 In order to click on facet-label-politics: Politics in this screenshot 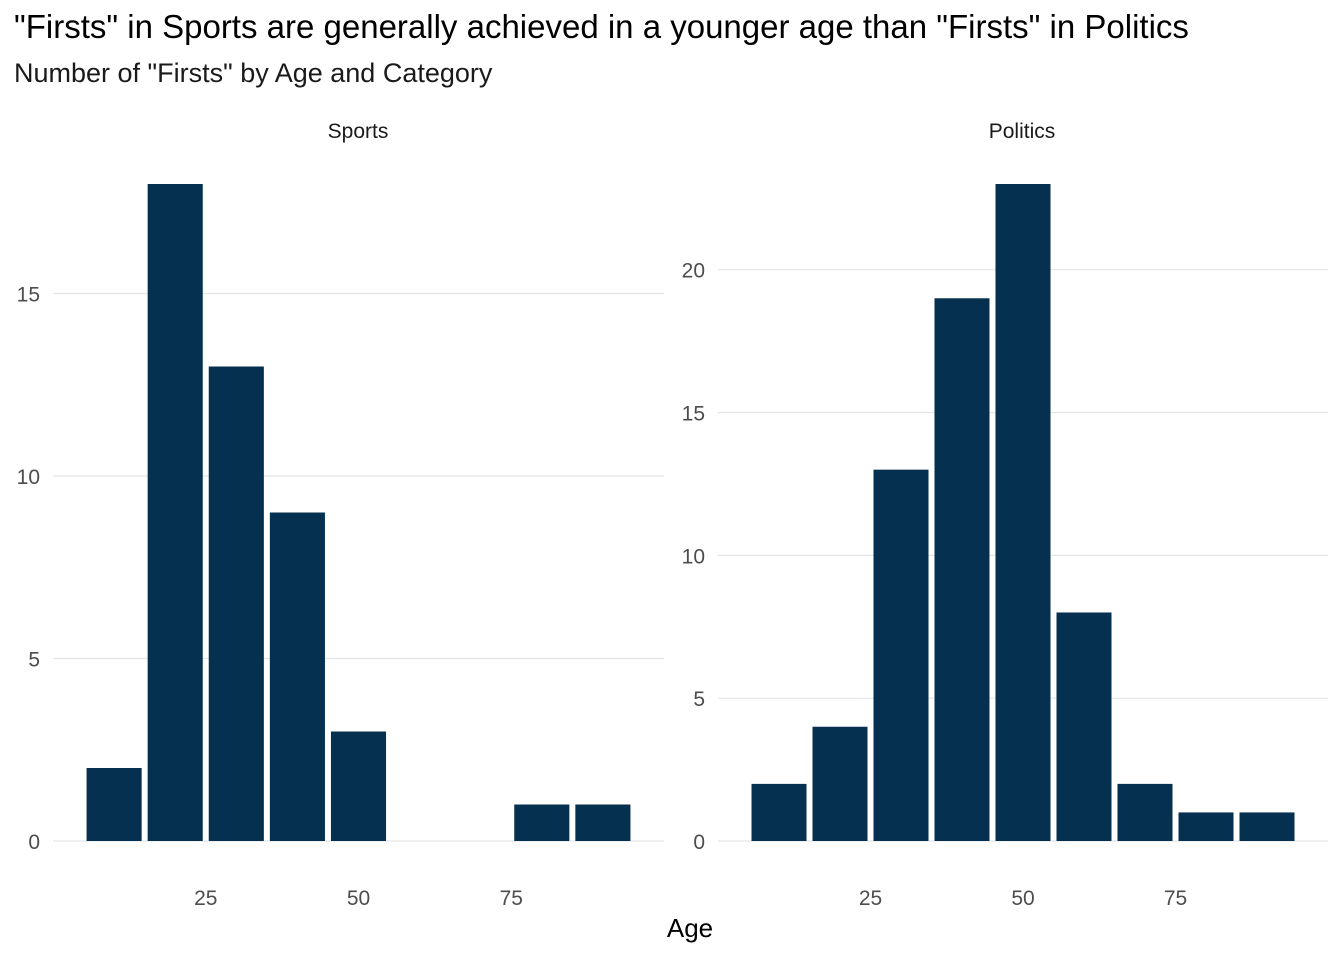, I will do `click(1022, 131)`.